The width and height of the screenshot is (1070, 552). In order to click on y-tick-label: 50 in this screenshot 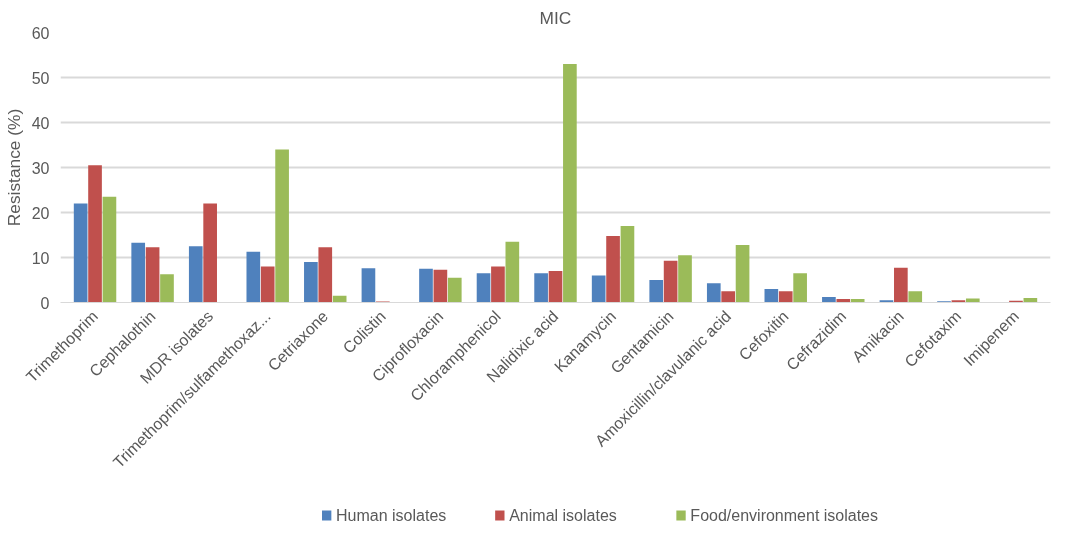, I will do `click(40, 78)`.